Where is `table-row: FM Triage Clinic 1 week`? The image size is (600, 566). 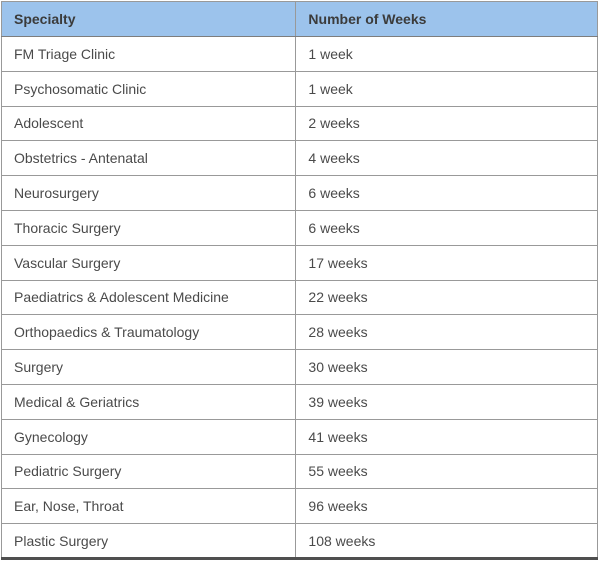 table-row: FM Triage Clinic 1 week is located at coordinates (299, 54).